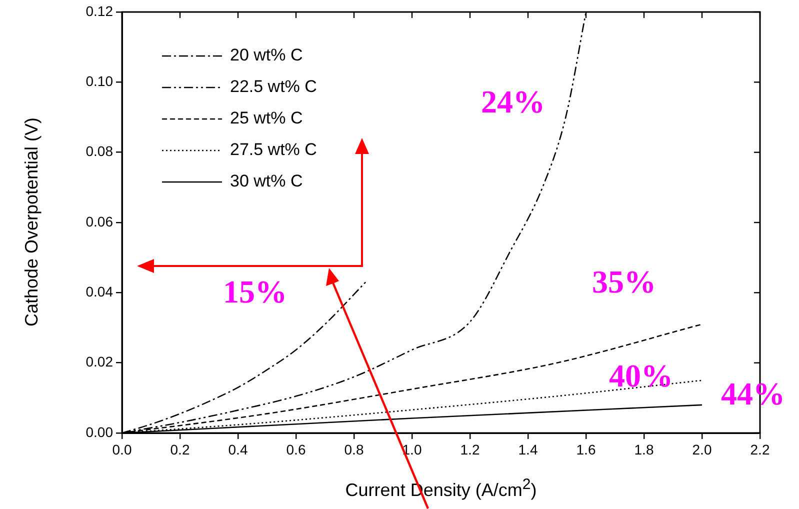 The height and width of the screenshot is (509, 799). Describe the element at coordinates (470, 449) in the screenshot. I see `x-tick-label: 1.2` at that location.